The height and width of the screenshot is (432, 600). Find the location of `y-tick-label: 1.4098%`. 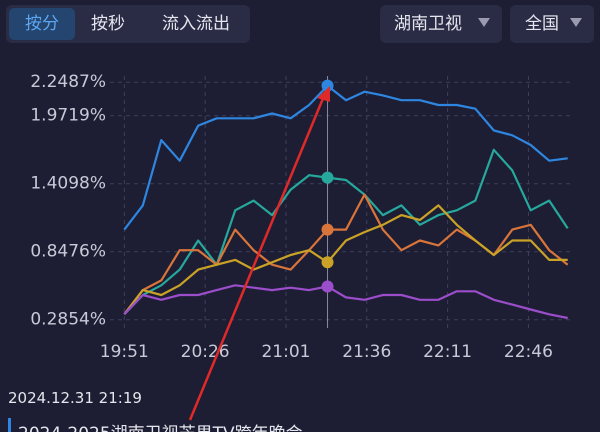

y-tick-label: 1.4098% is located at coordinates (68, 184).